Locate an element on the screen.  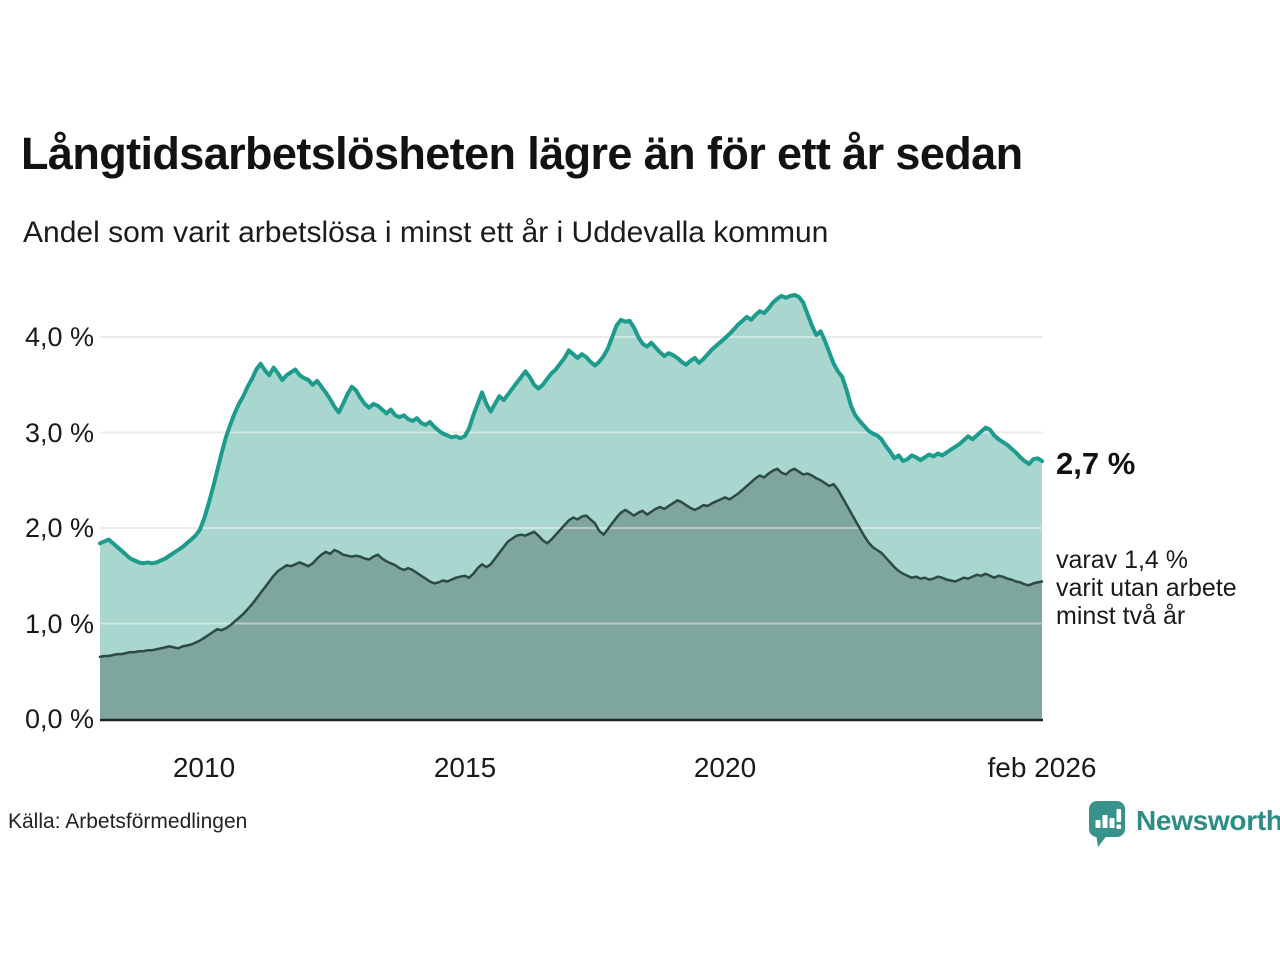
x-tick-label: 2020 is located at coordinates (725, 767).